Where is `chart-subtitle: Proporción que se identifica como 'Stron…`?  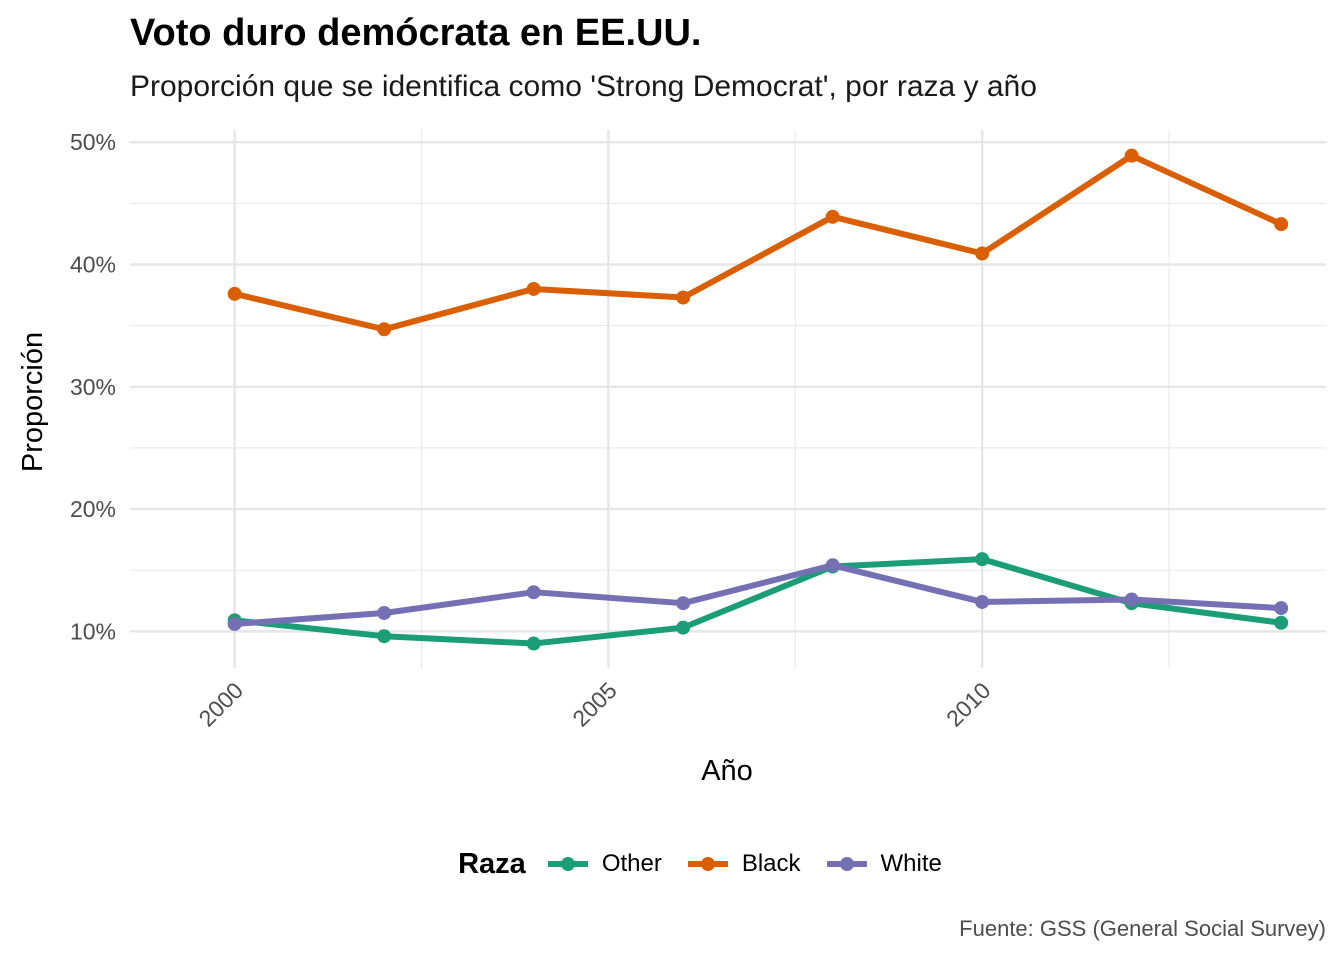
chart-subtitle: Proporción que se identifica como 'Stron… is located at coordinates (583, 86).